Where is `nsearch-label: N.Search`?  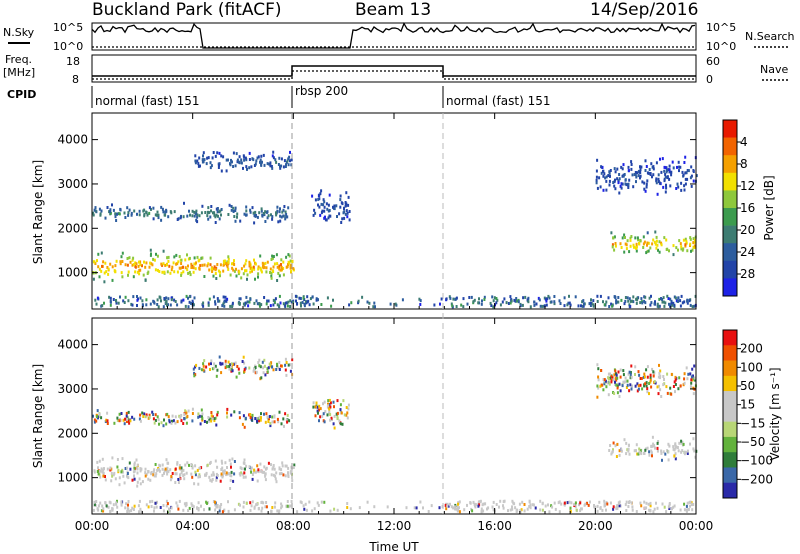 nsearch-label: N.Search is located at coordinates (770, 36).